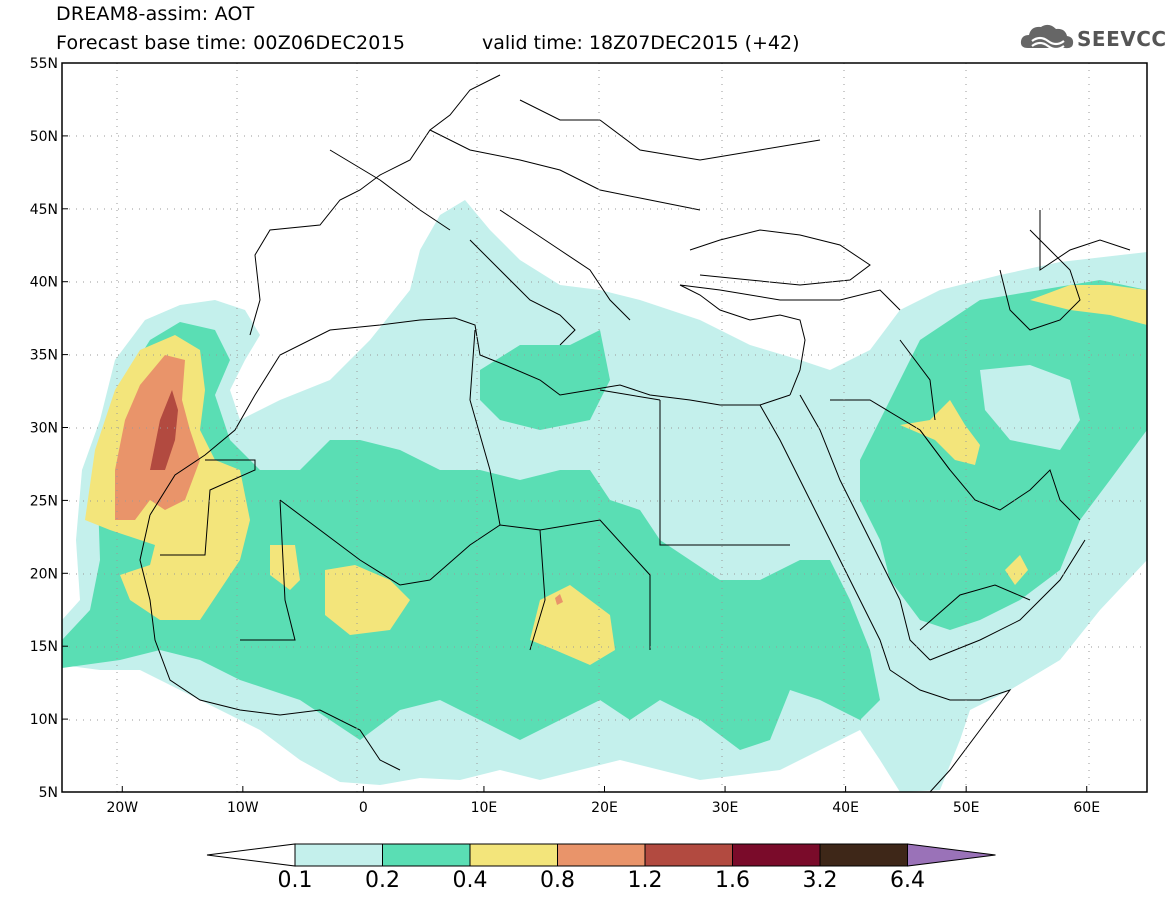  I want to click on lat-tick-label: 5N, so click(48, 793).